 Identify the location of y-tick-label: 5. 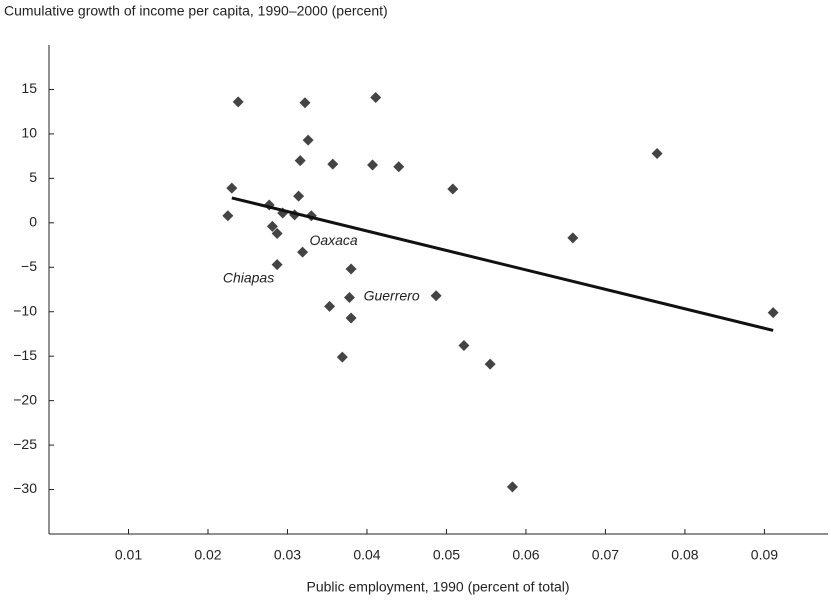
(33, 177).